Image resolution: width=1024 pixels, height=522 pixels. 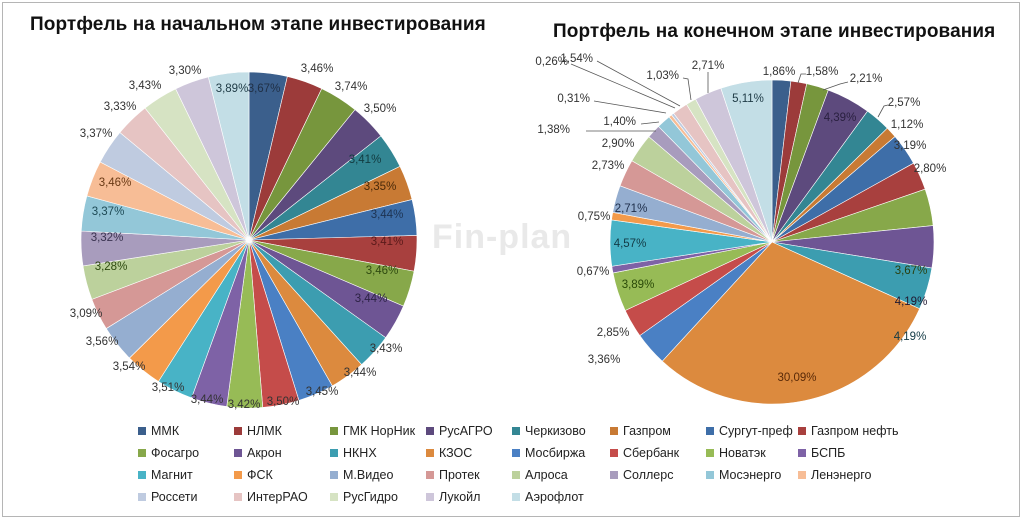 I want to click on data-label: 0,67%, so click(x=593, y=272).